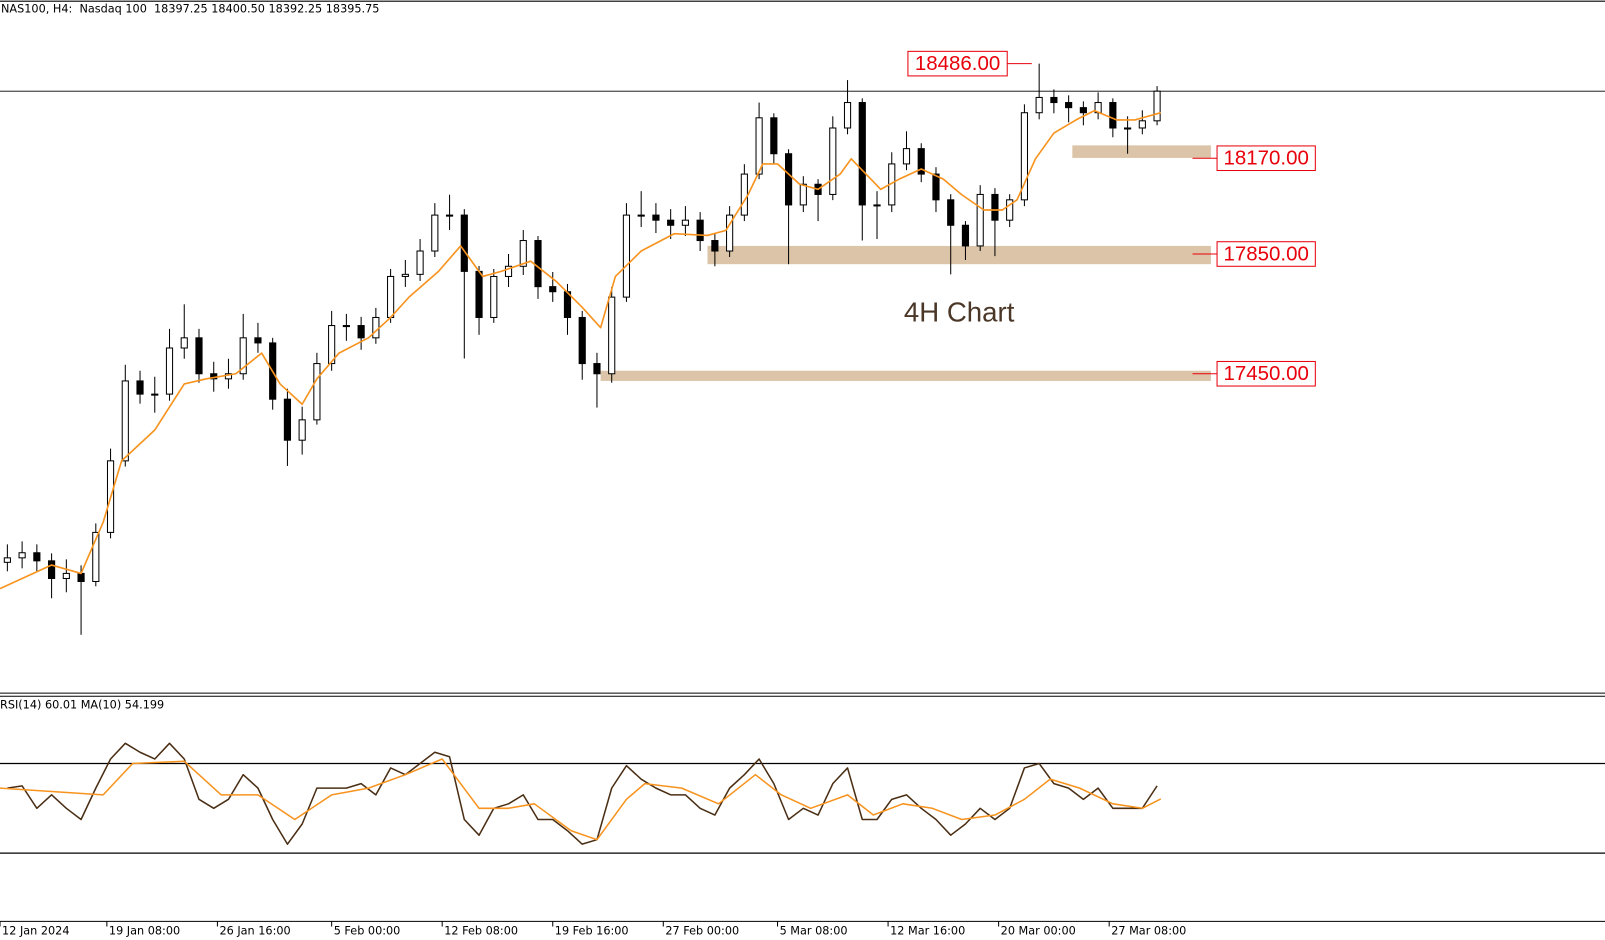 The width and height of the screenshot is (1605, 940). Describe the element at coordinates (959, 312) in the screenshot. I see `annotation: 4H Chart` at that location.